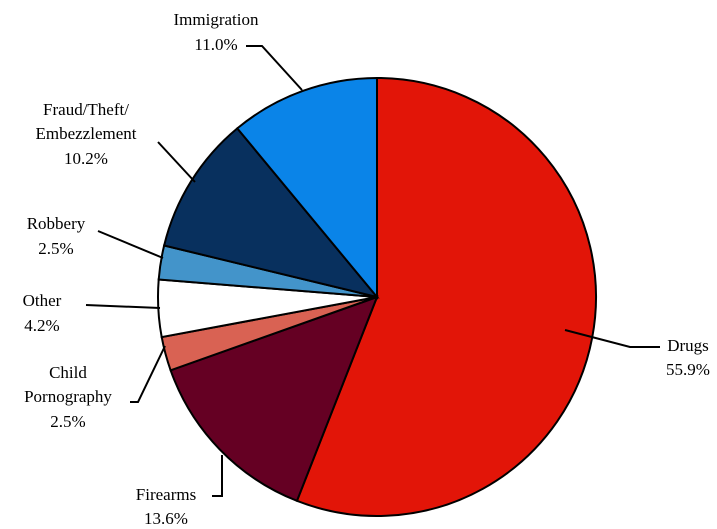  Describe the element at coordinates (688, 345) in the screenshot. I see `label-drugs: Drugs` at that location.